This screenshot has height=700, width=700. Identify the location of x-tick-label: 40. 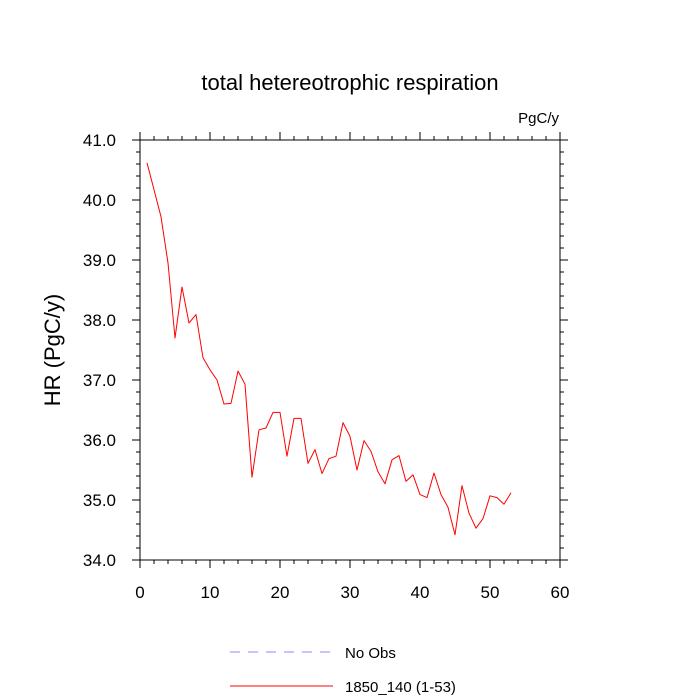
(420, 592).